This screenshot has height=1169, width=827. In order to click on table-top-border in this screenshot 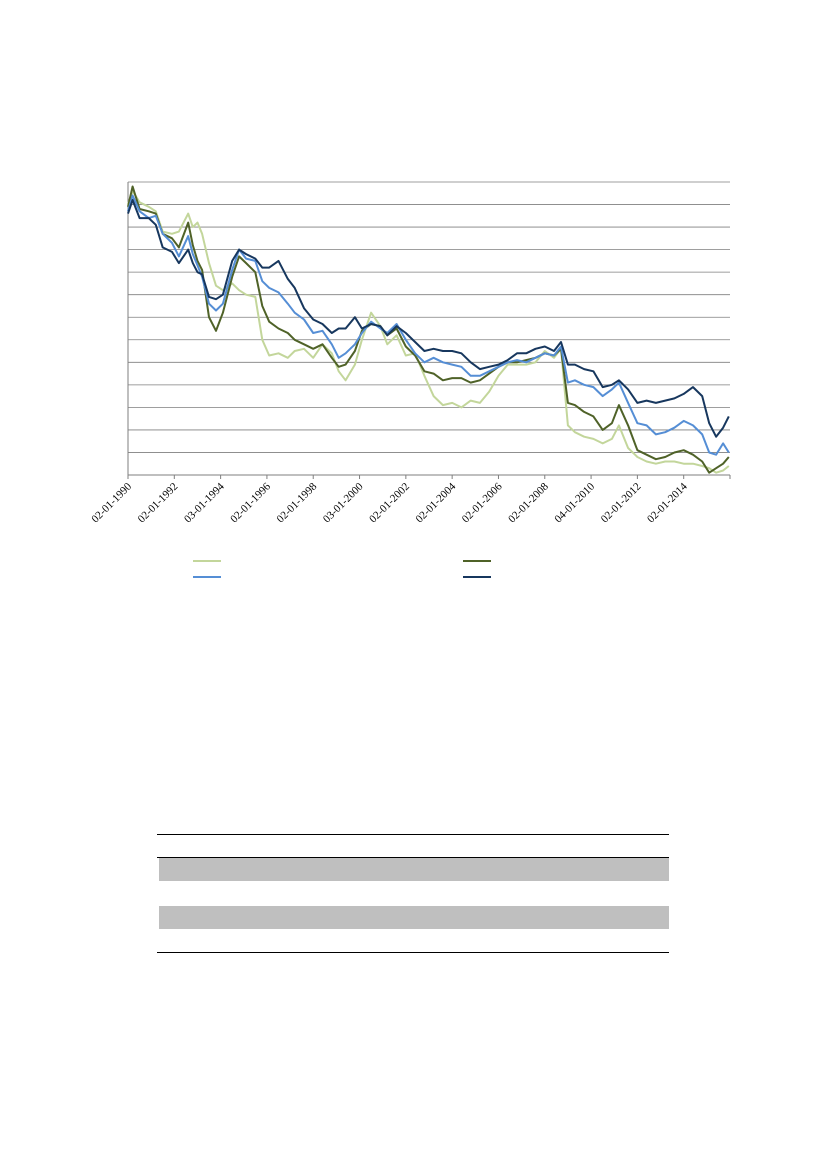, I will do `click(413, 834)`.